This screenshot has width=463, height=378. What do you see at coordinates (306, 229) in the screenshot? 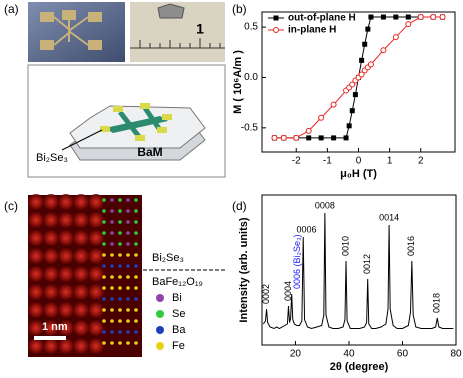
I see `peak-label: 0006` at bounding box center [306, 229].